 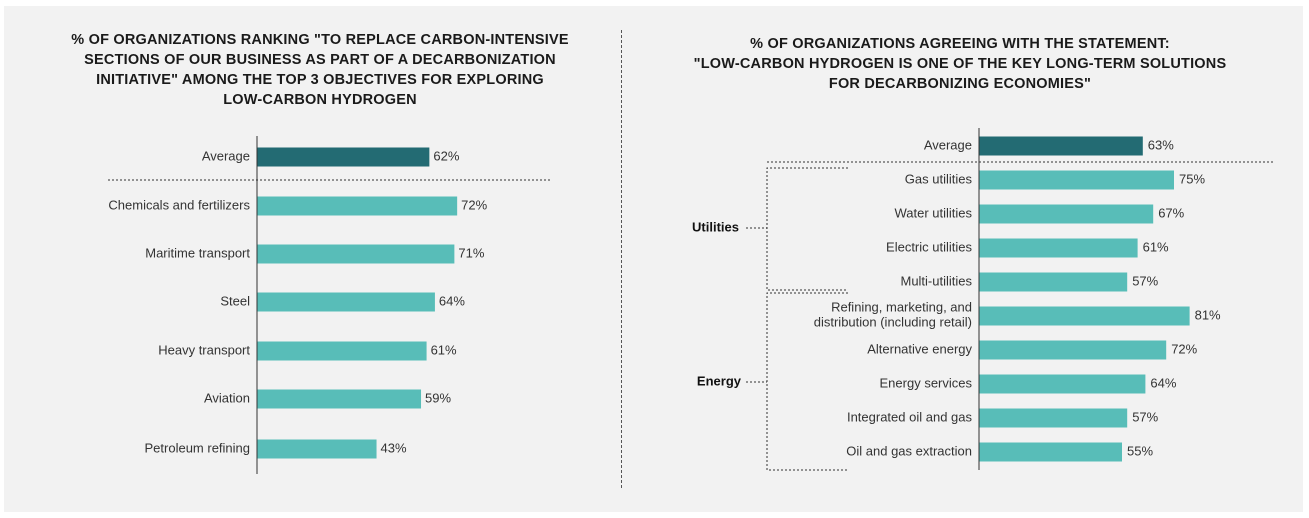 What do you see at coordinates (1184, 348) in the screenshot?
I see `right-value-label-6: 72%` at bounding box center [1184, 348].